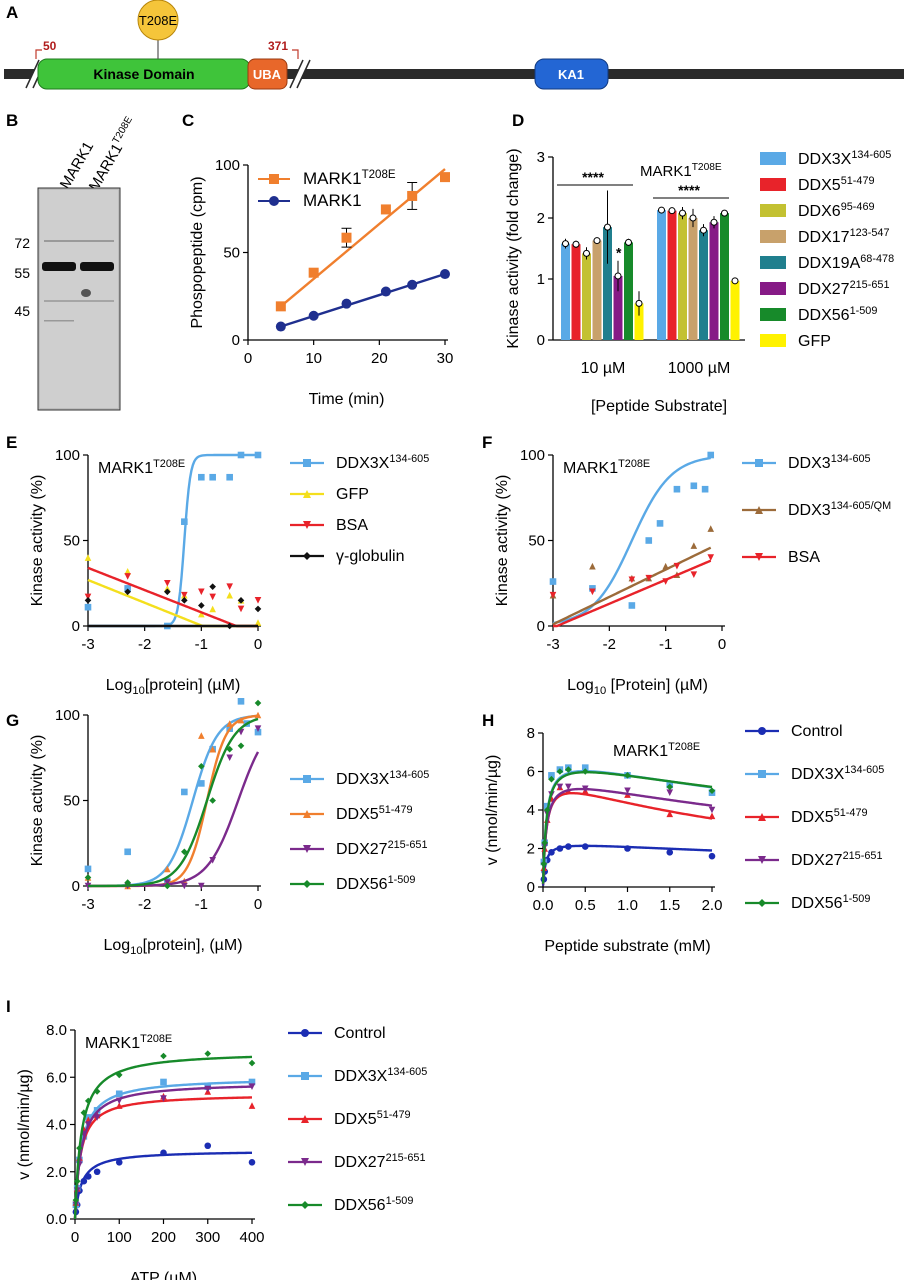 Image resolution: width=923 pixels, height=1280 pixels. I want to click on gel-spot, so click(86, 293).